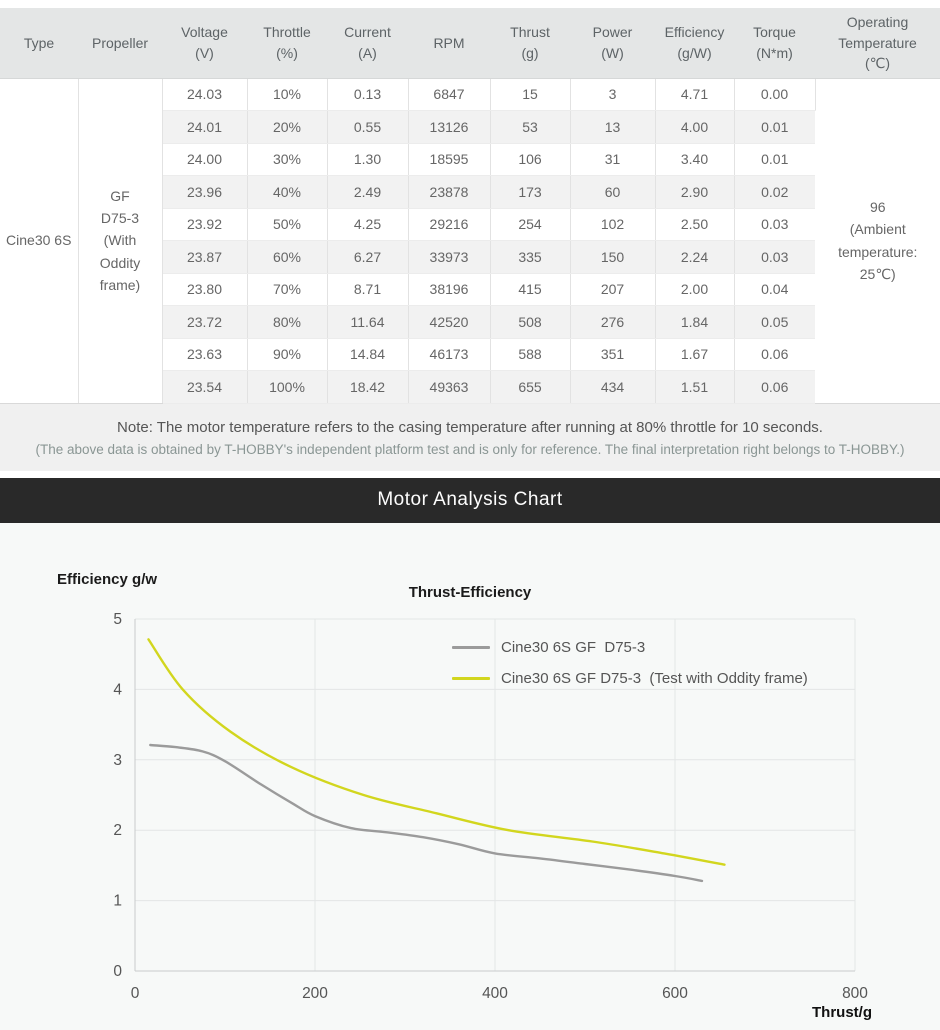 Image resolution: width=940 pixels, height=1030 pixels. I want to click on value-cell: 6847, so click(449, 94).